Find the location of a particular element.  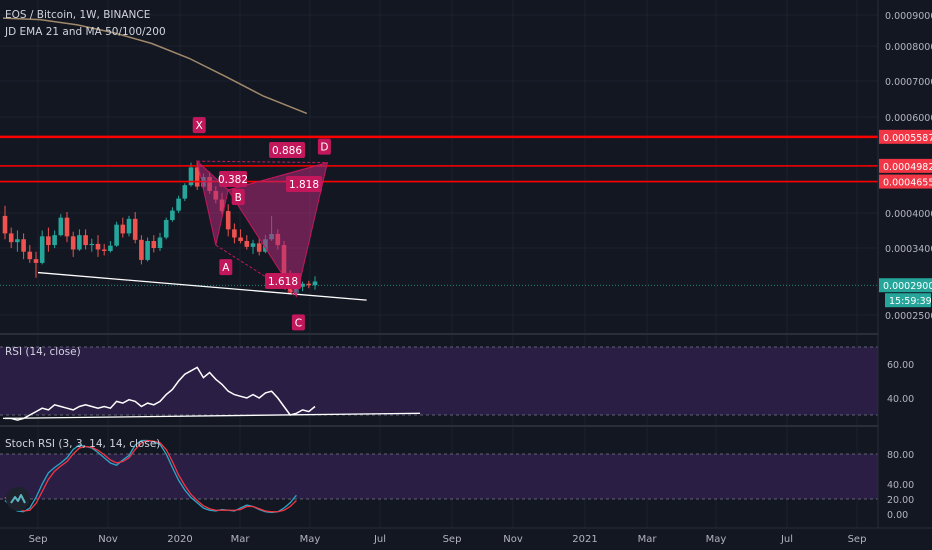

countdown-text: 15:59:39 is located at coordinates (910, 301).